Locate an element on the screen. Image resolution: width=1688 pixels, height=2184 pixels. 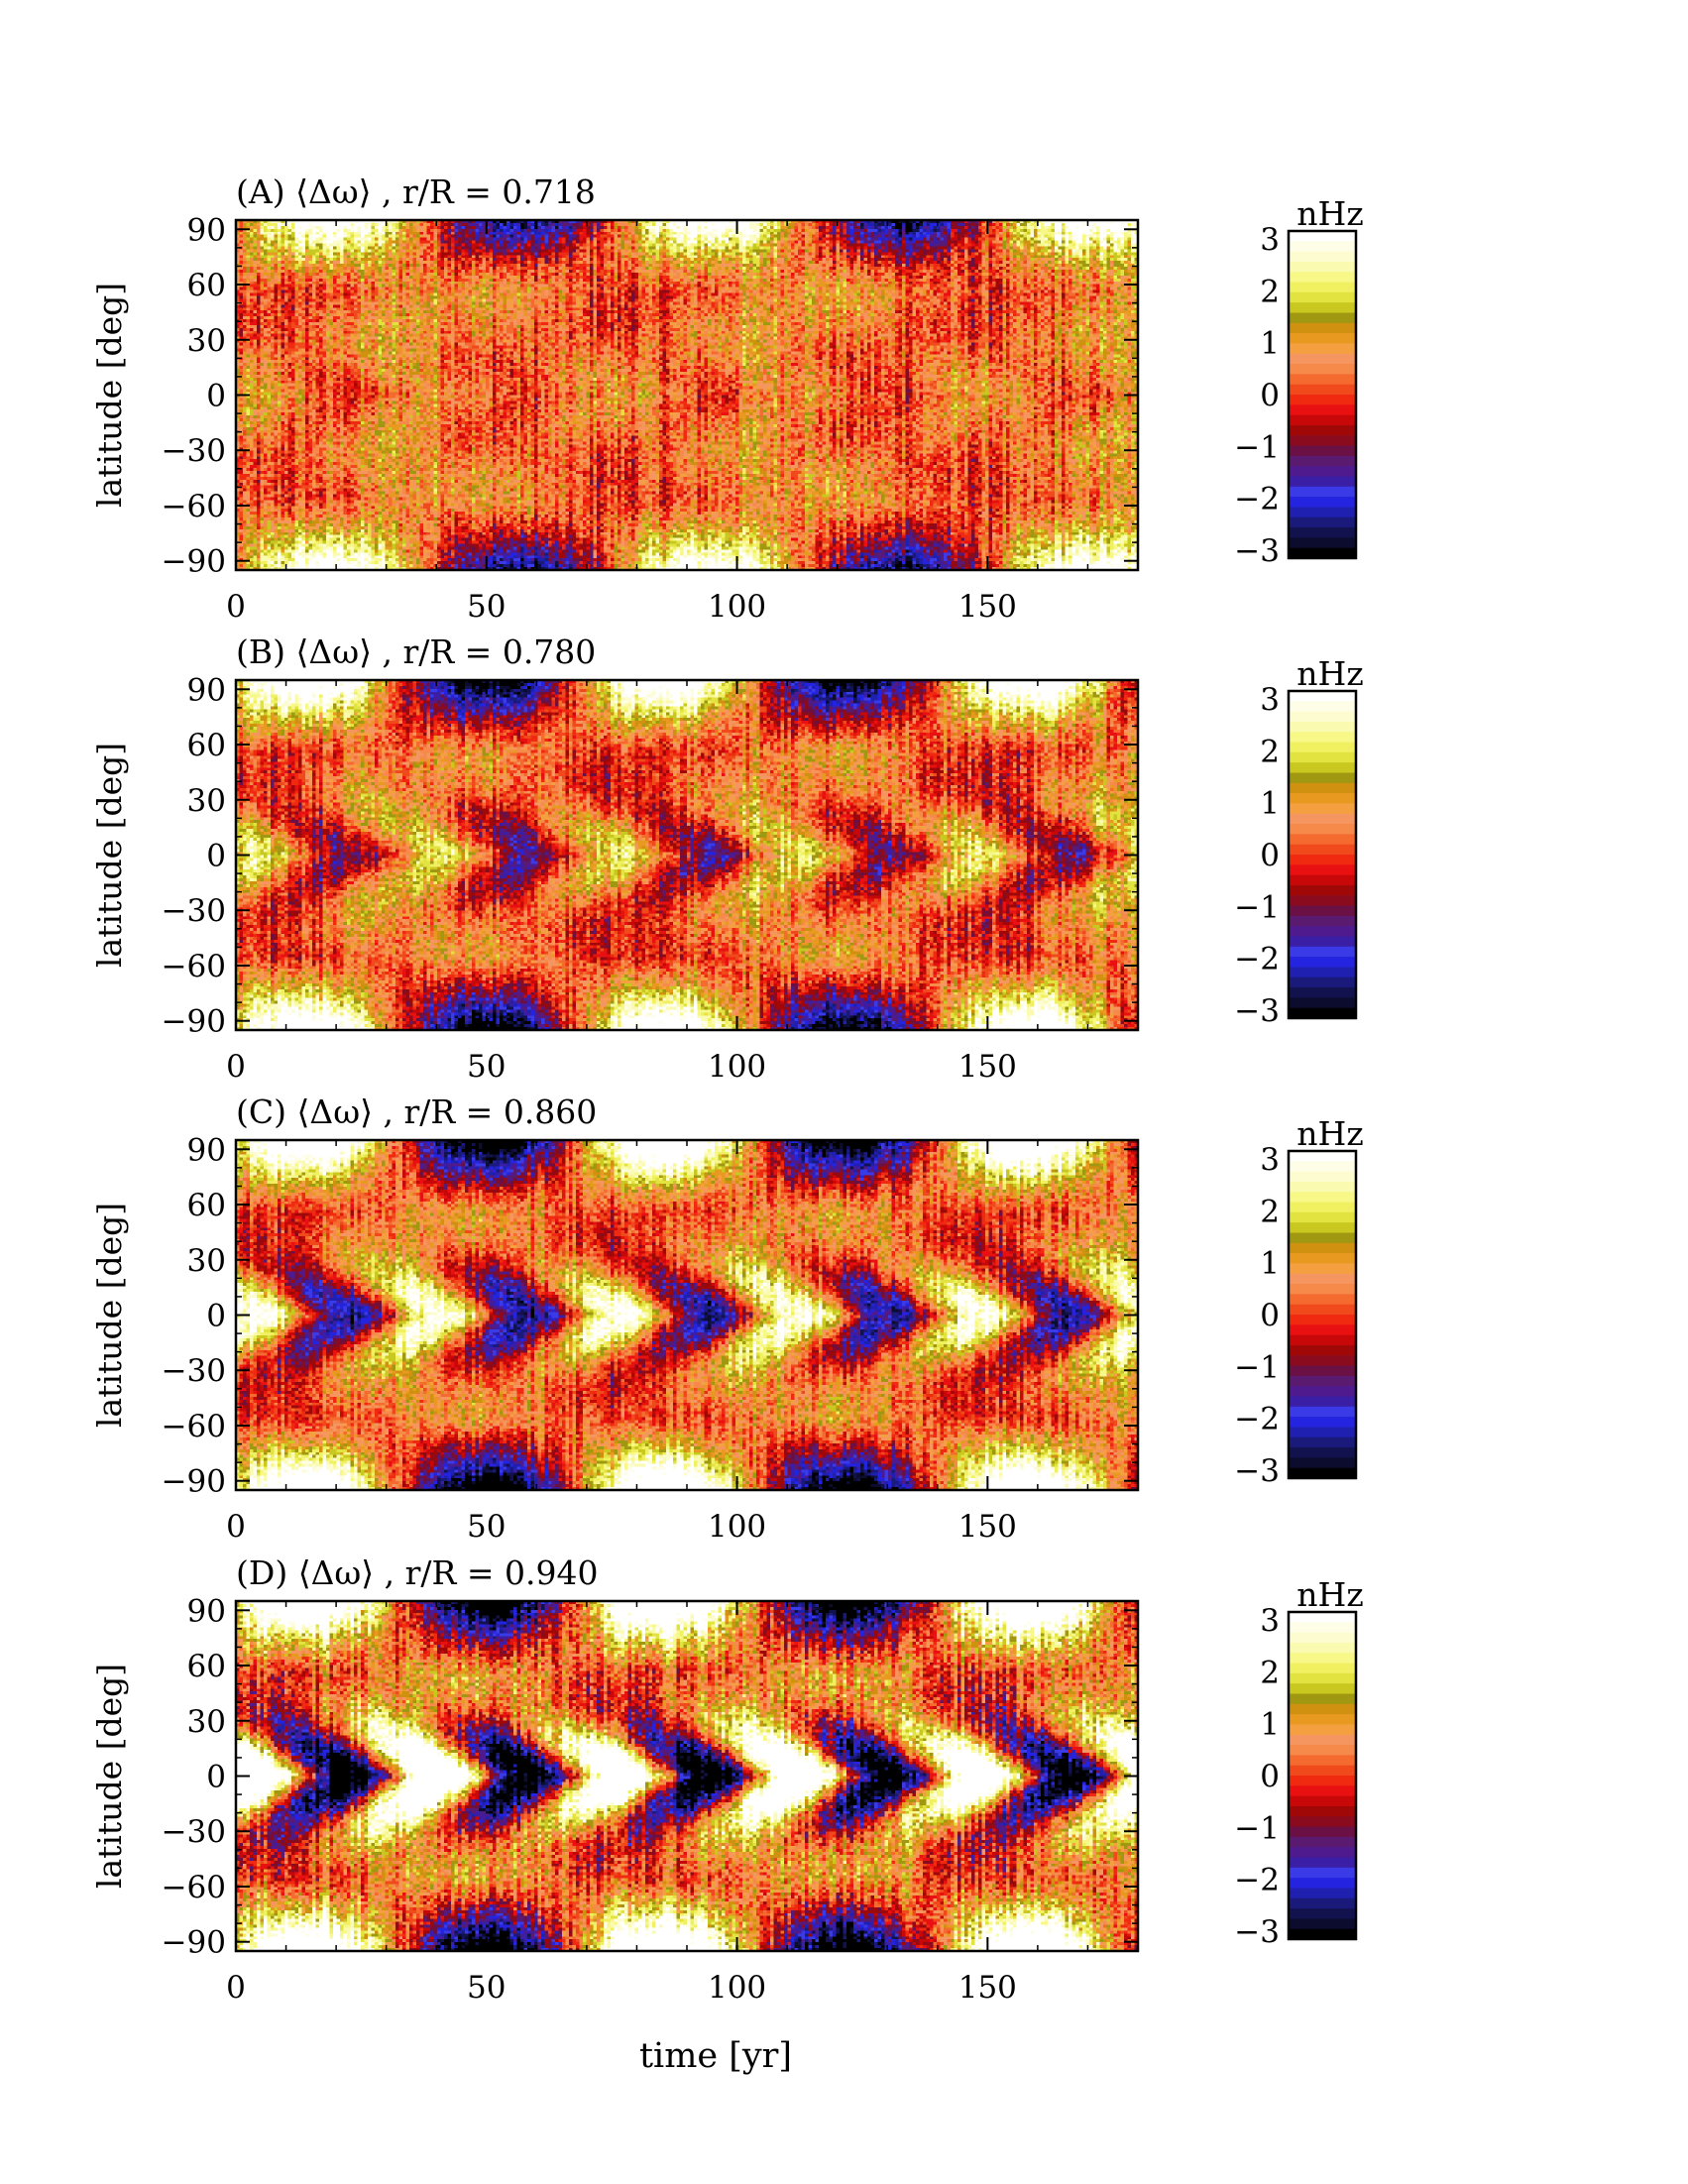
y-tick-label: 90 is located at coordinates (207, 1150).